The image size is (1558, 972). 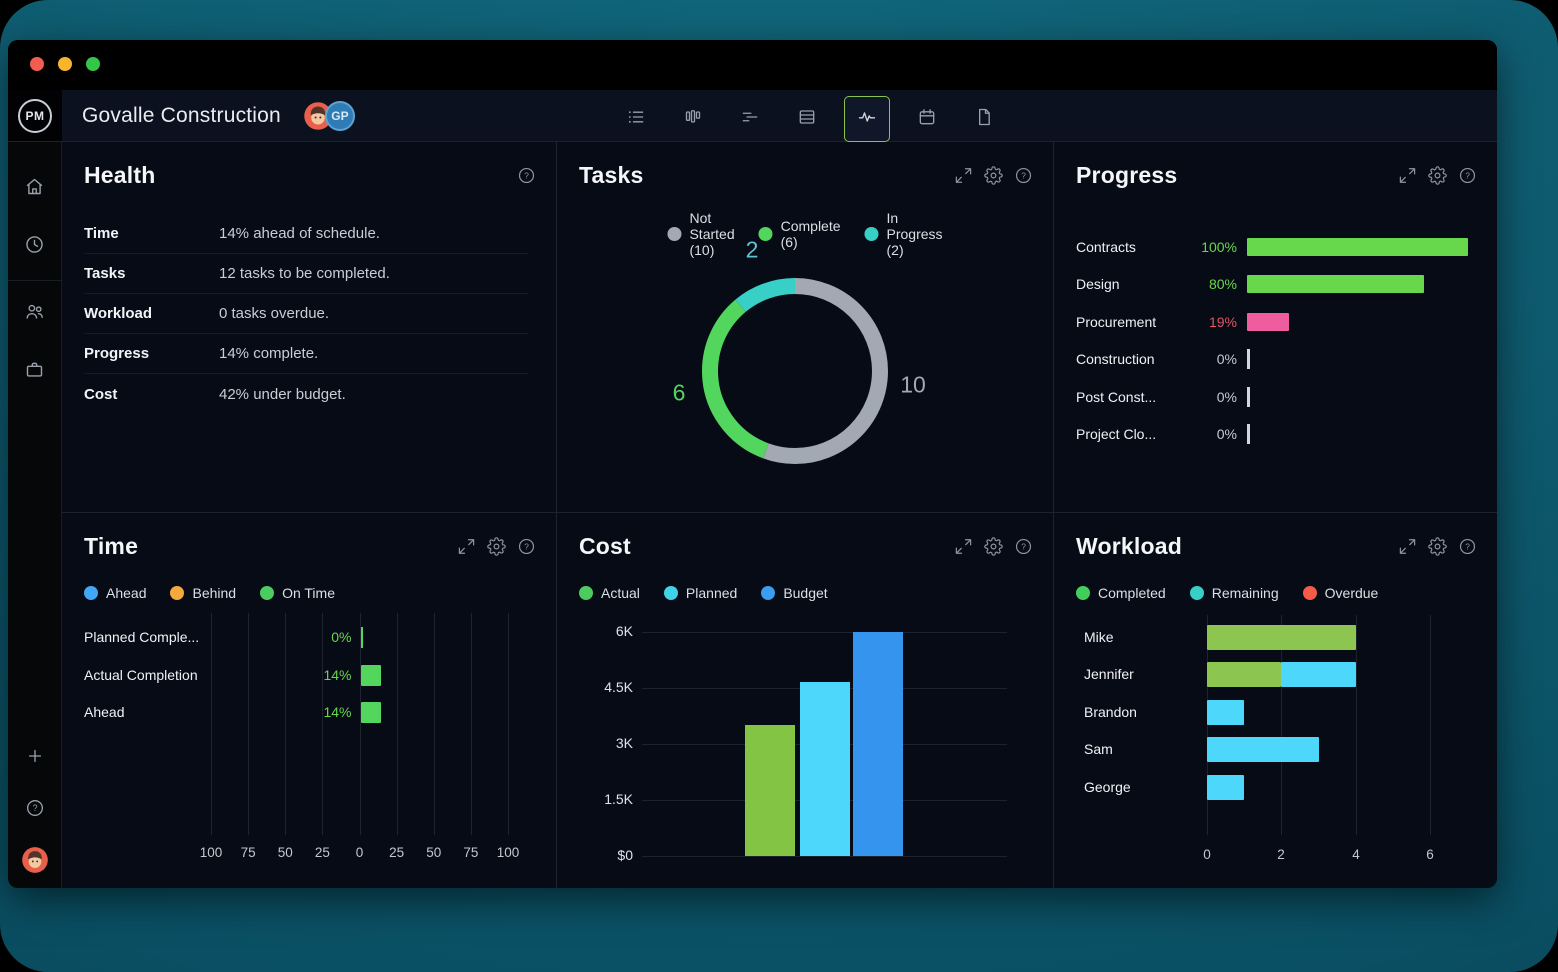 I want to click on legend-item: In Progress (2), so click(x=903, y=234).